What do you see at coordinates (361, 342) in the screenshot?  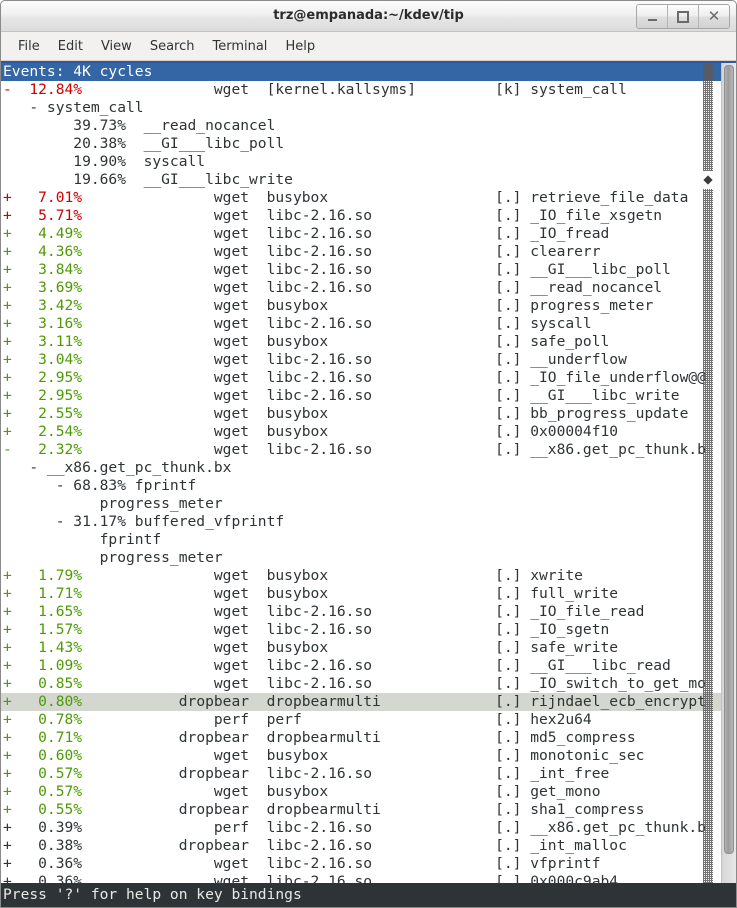 I see `report-row: + 3.11% wget busybox [.] safe_poll` at bounding box center [361, 342].